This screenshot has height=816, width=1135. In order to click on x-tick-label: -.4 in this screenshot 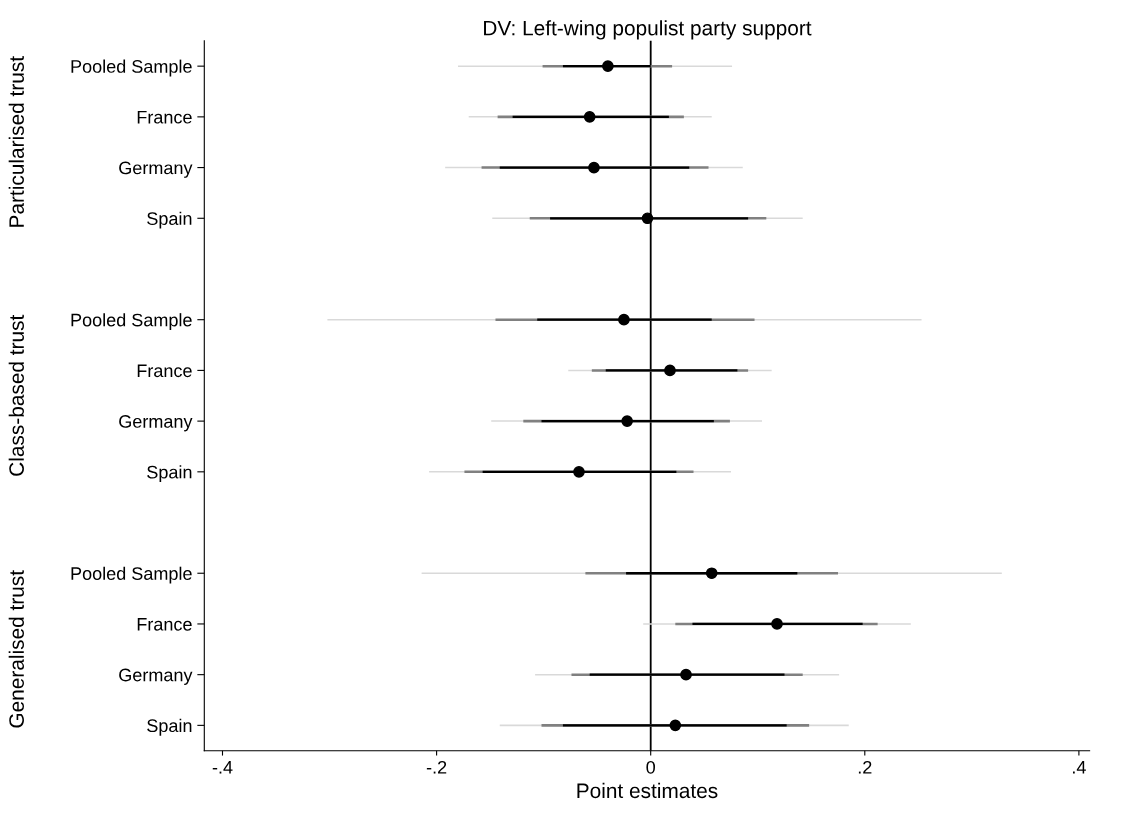, I will do `click(222, 767)`.